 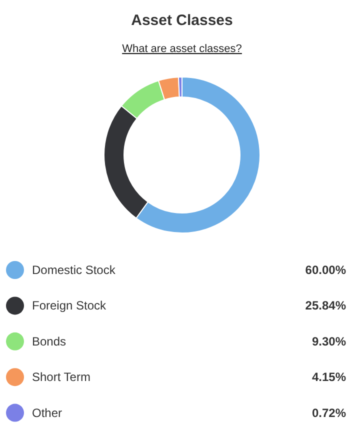 What do you see at coordinates (47, 413) in the screenshot?
I see `legend-label: Other` at bounding box center [47, 413].